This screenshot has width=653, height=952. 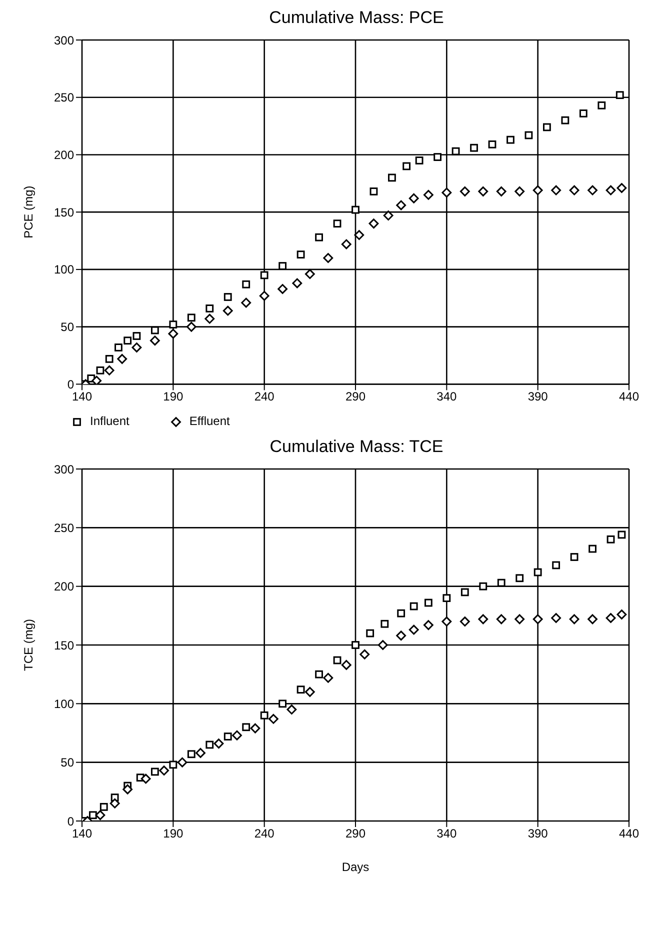 I want to click on y-axis-title: TCE (mg), so click(x=28, y=645).